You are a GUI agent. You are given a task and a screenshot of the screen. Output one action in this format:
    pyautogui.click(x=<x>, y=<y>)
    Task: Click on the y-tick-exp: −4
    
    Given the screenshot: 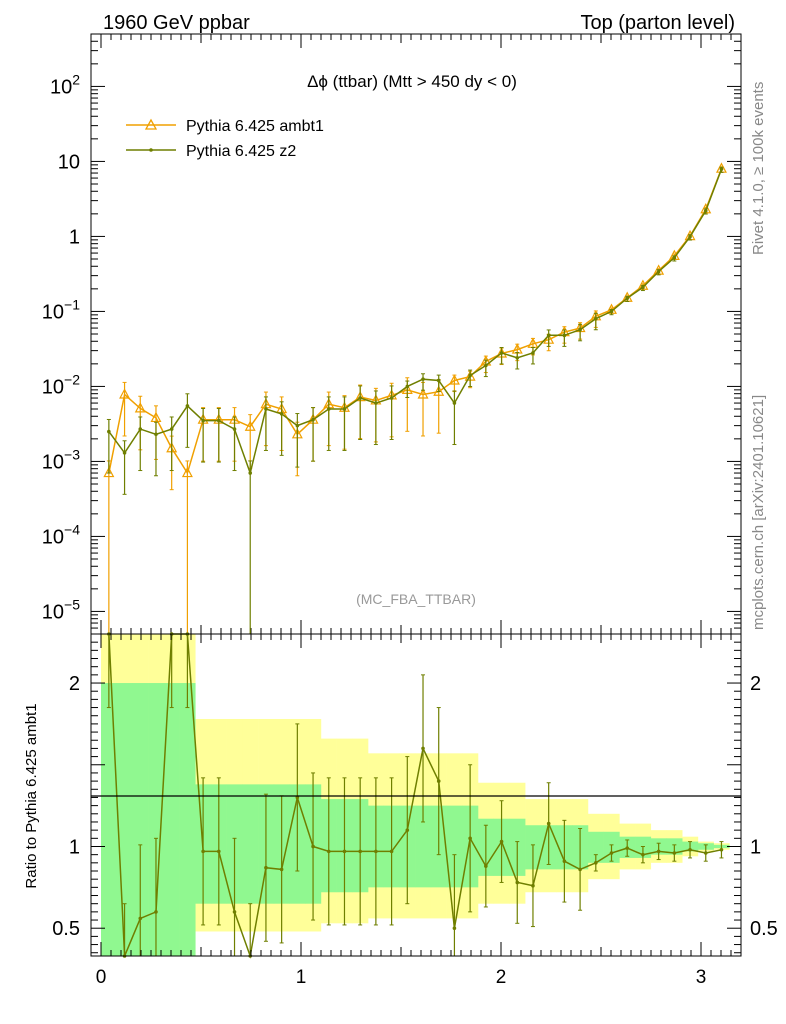 What is the action you would take?
    pyautogui.click(x=72, y=529)
    